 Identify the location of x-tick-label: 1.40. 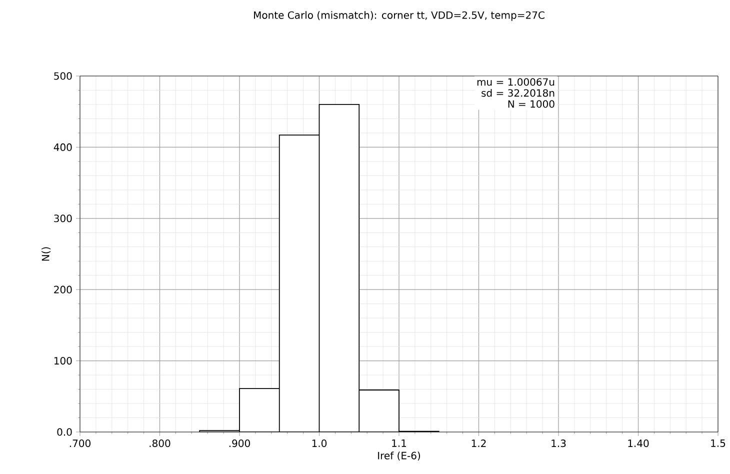
(638, 444).